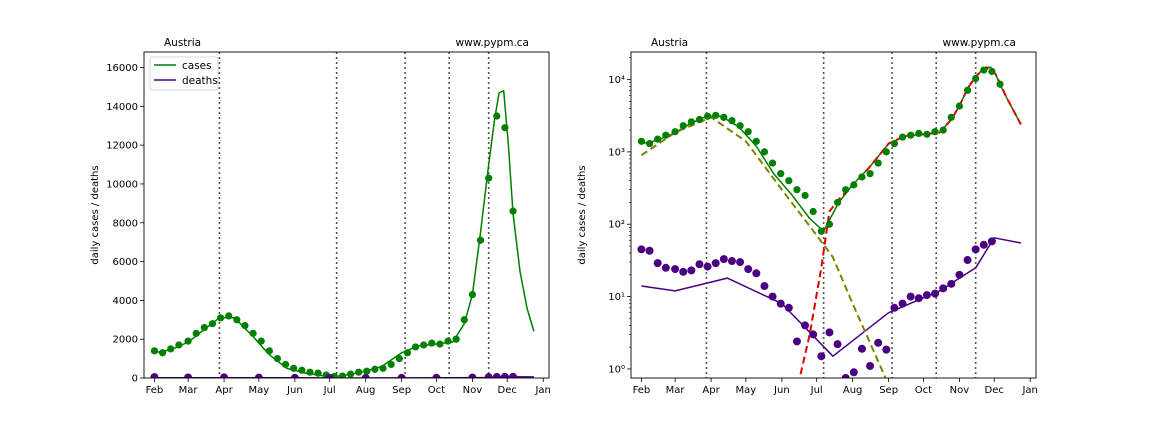  What do you see at coordinates (616, 225) in the screenshot?
I see `y-tick-label: 10²` at bounding box center [616, 225].